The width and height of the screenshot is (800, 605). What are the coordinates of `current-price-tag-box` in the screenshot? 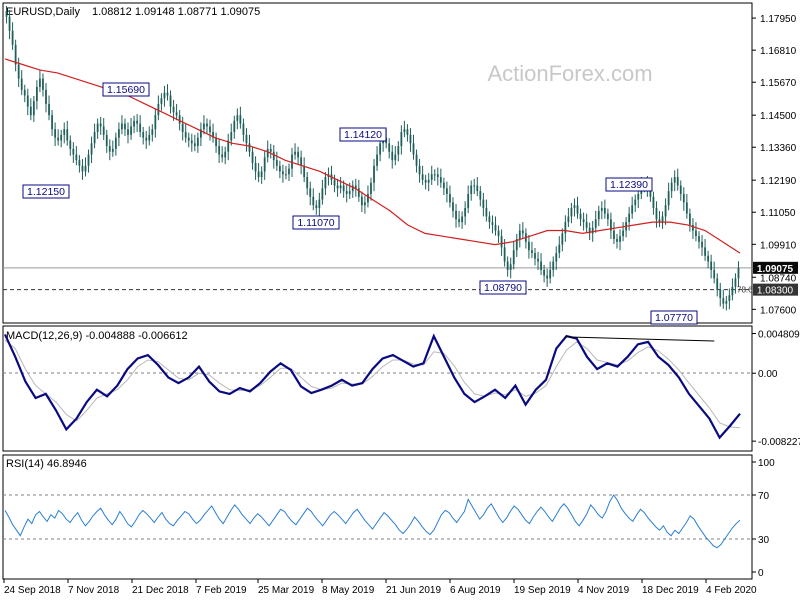 It's located at (775, 267).